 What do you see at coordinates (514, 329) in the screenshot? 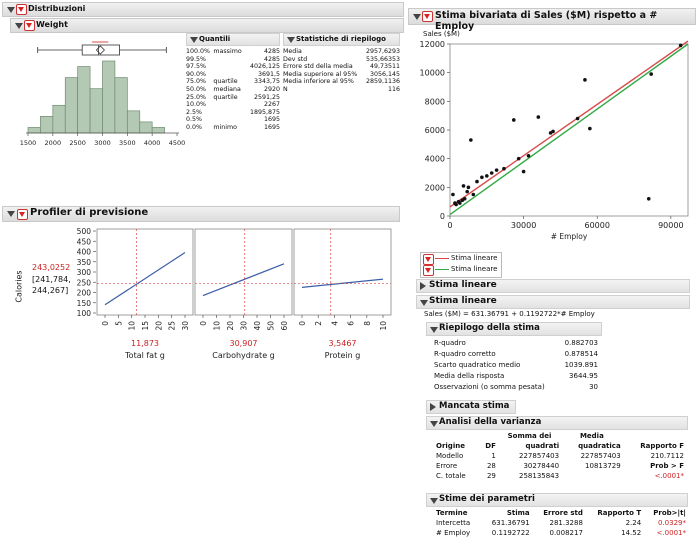
I see `fit-summary-header: Riepilogo della stima` at bounding box center [514, 329].